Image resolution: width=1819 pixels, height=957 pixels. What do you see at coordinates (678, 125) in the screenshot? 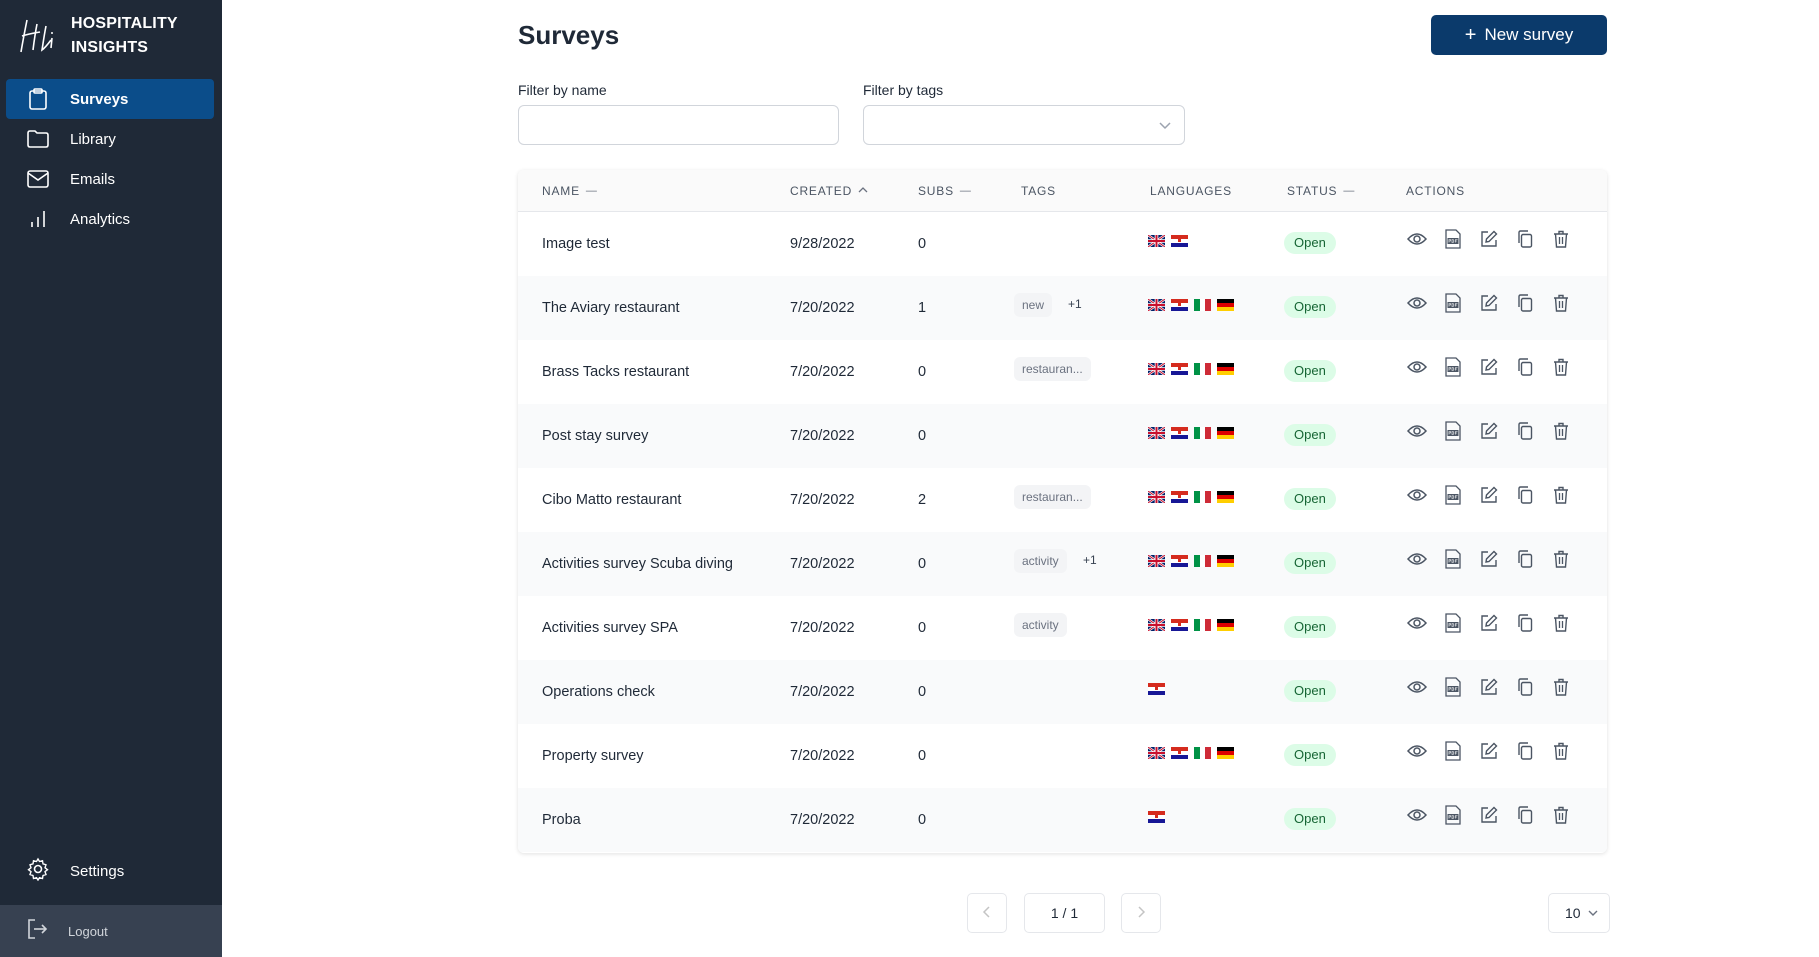
I see `filter-name-input` at bounding box center [678, 125].